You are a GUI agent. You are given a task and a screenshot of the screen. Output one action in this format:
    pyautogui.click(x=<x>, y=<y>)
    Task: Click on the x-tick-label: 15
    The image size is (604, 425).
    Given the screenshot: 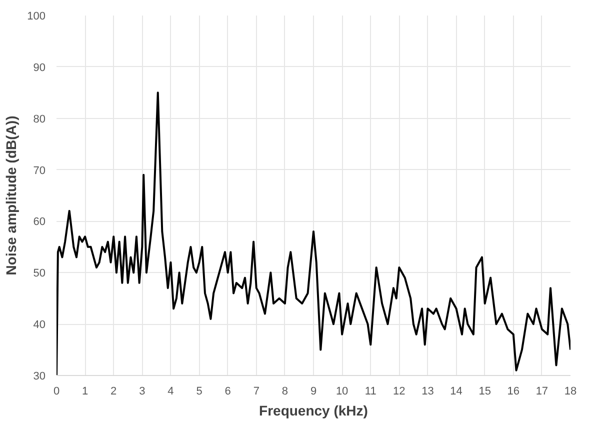 What is the action you would take?
    pyautogui.click(x=484, y=392)
    